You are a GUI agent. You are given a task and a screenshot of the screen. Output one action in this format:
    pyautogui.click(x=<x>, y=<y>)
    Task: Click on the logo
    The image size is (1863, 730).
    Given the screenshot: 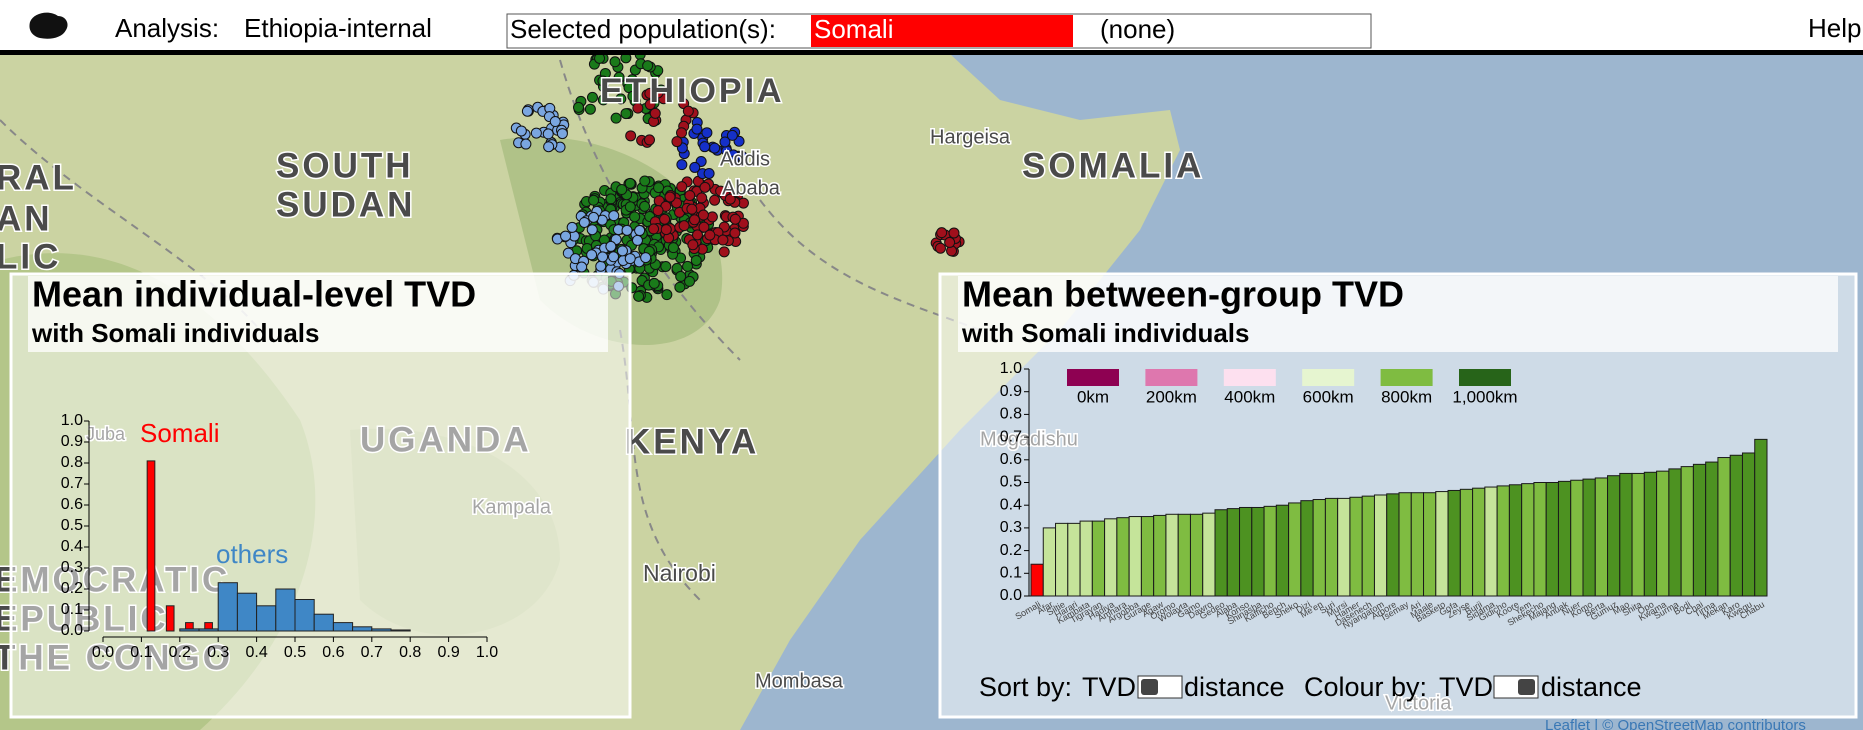 What is the action you would take?
    pyautogui.click(x=48, y=25)
    